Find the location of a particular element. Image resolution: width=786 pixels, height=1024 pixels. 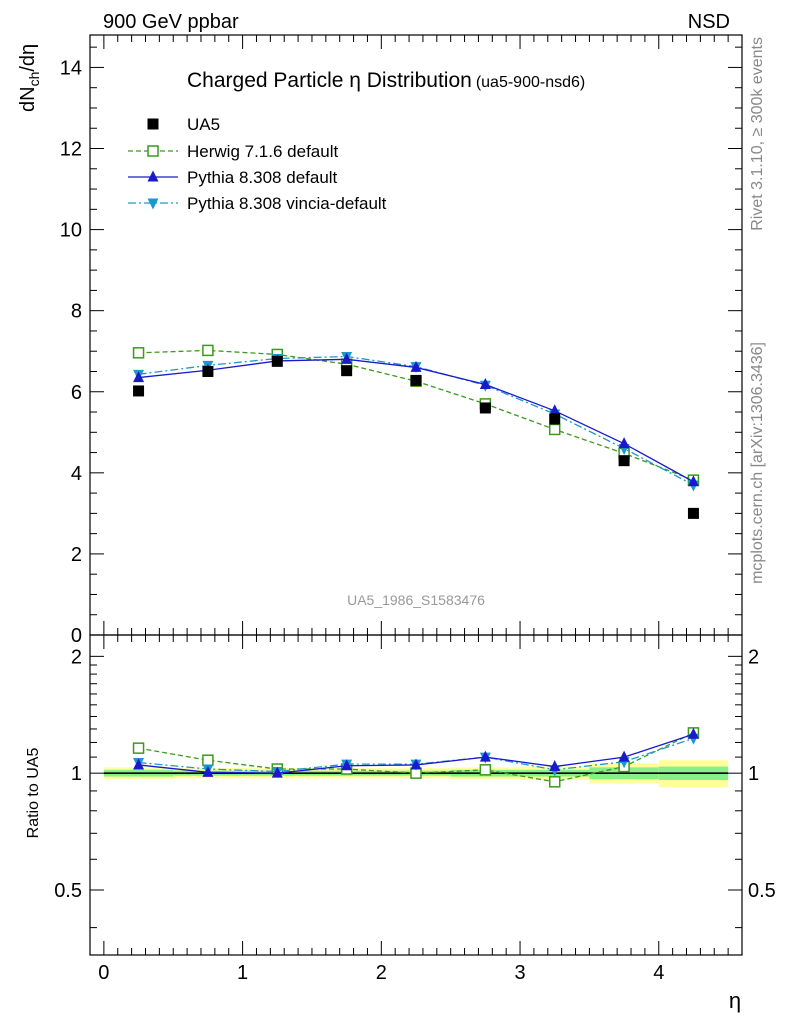

y-label-rest: /dη is located at coordinates (28, 58).